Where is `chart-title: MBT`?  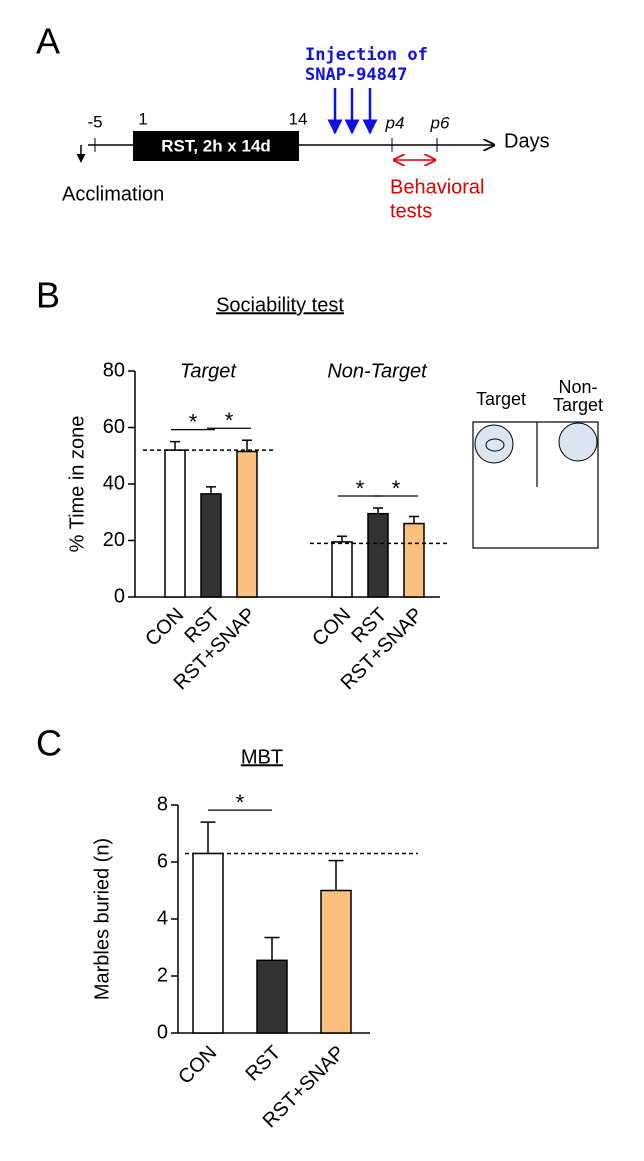
chart-title: MBT is located at coordinates (262, 757).